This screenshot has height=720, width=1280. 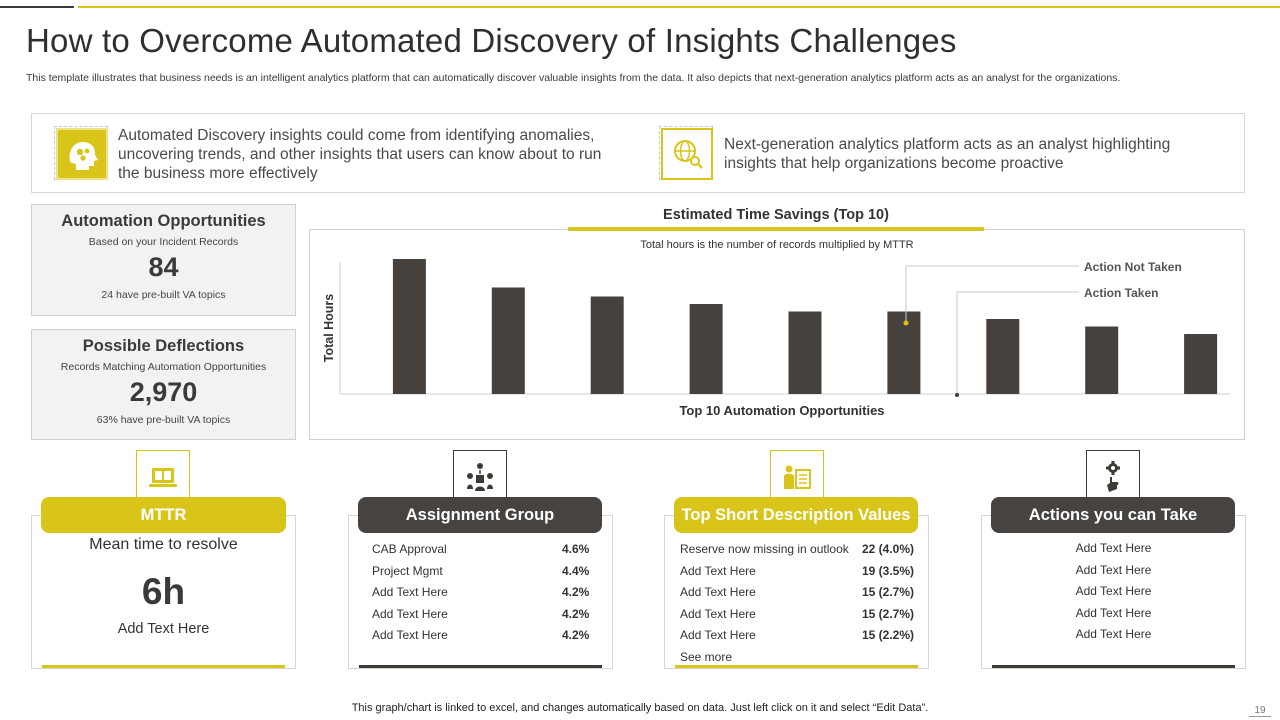 I want to click on person-document-icon, so click(x=797, y=477).